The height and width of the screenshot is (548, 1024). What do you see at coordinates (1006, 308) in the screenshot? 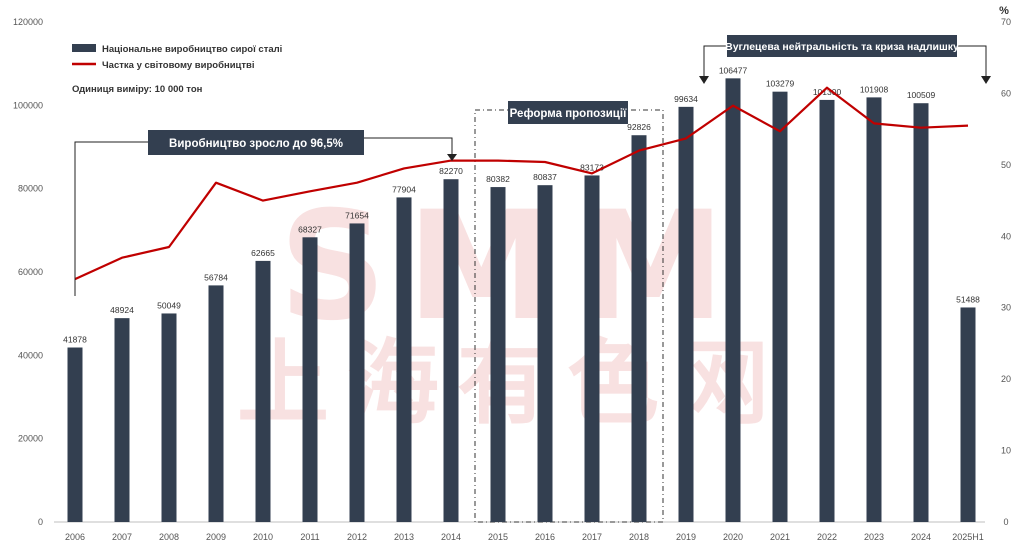
I see `right-tick-label: 30` at bounding box center [1006, 308].